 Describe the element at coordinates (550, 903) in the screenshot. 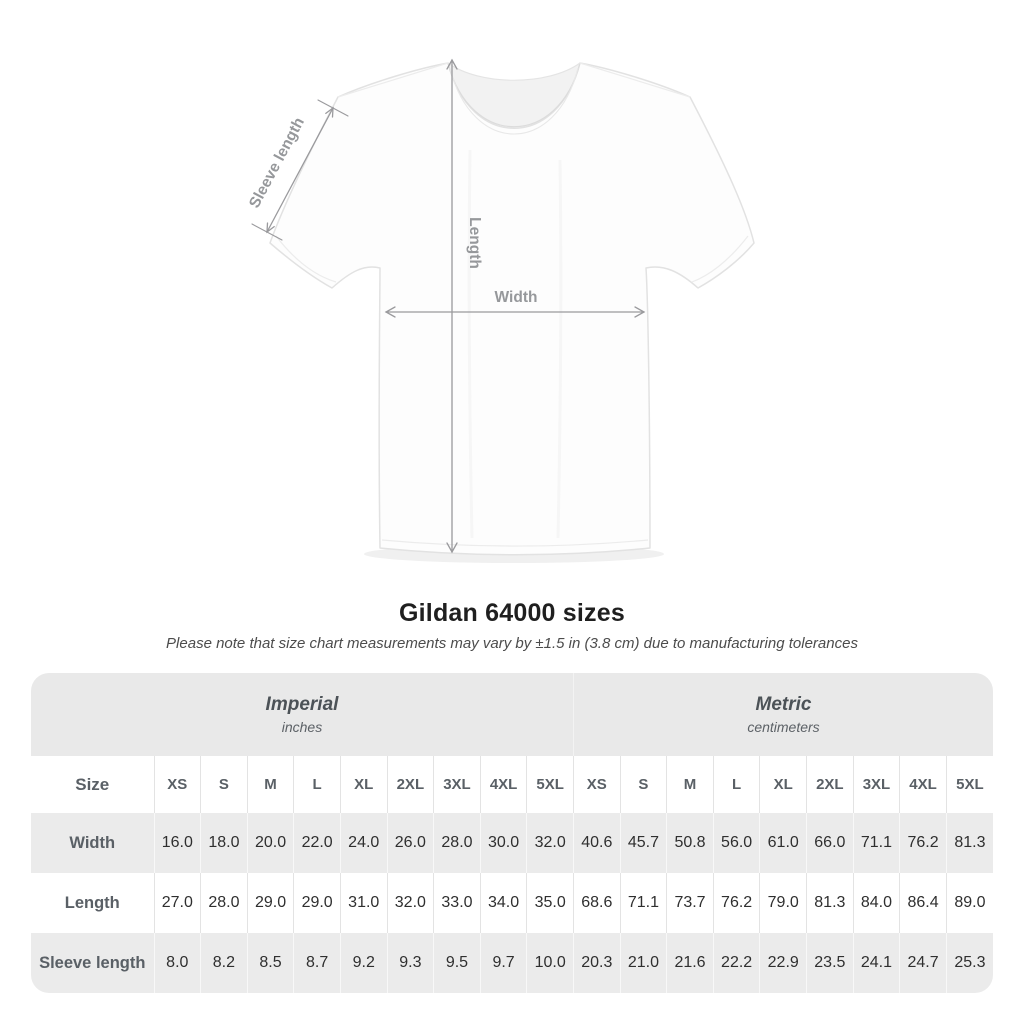

I see `measurement-value: 35.0` at that location.